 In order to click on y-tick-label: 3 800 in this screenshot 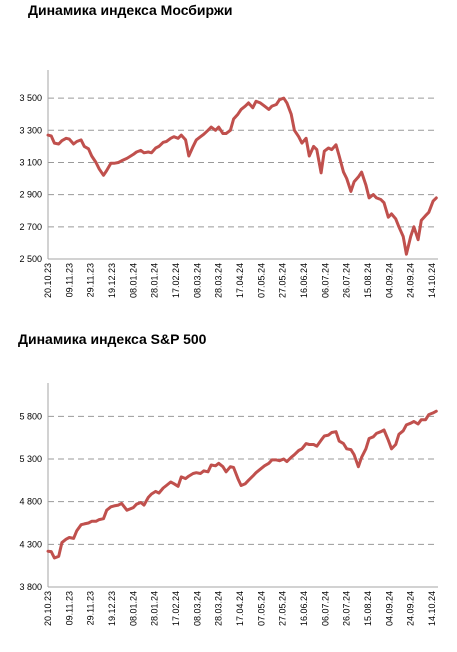, I will do `click(30, 587)`.